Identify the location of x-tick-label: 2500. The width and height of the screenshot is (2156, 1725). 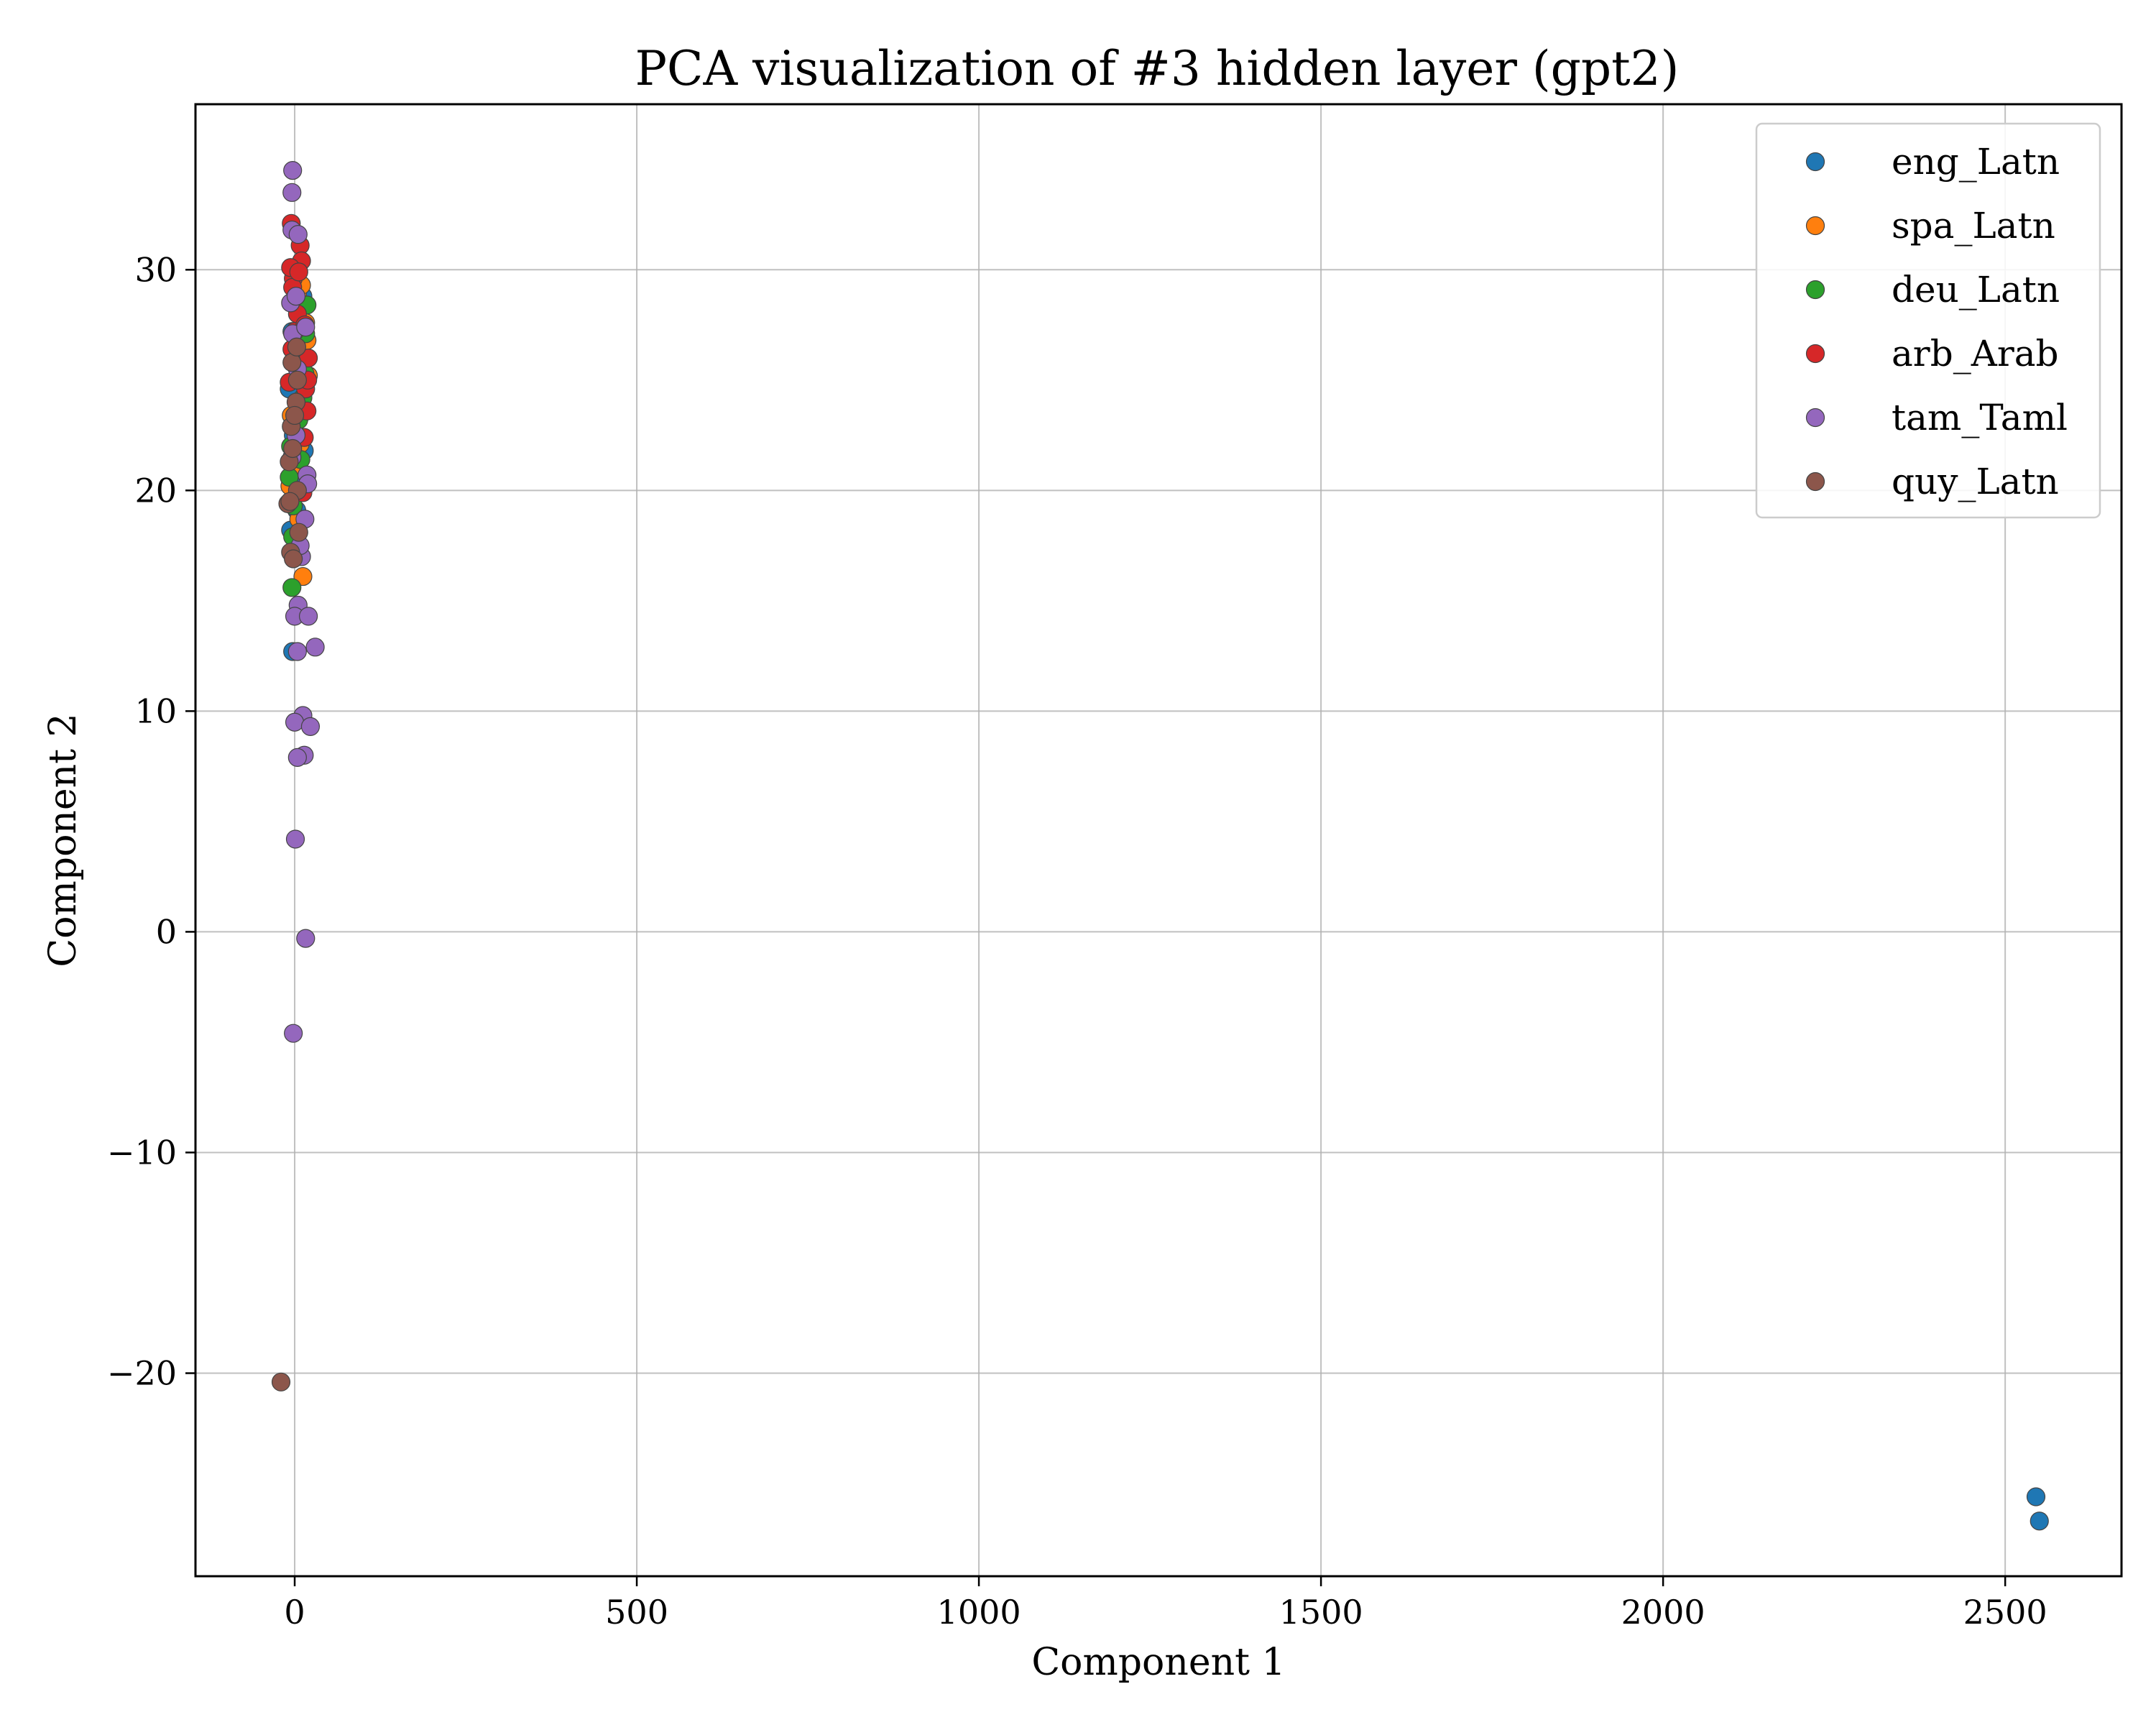
(2005, 1612).